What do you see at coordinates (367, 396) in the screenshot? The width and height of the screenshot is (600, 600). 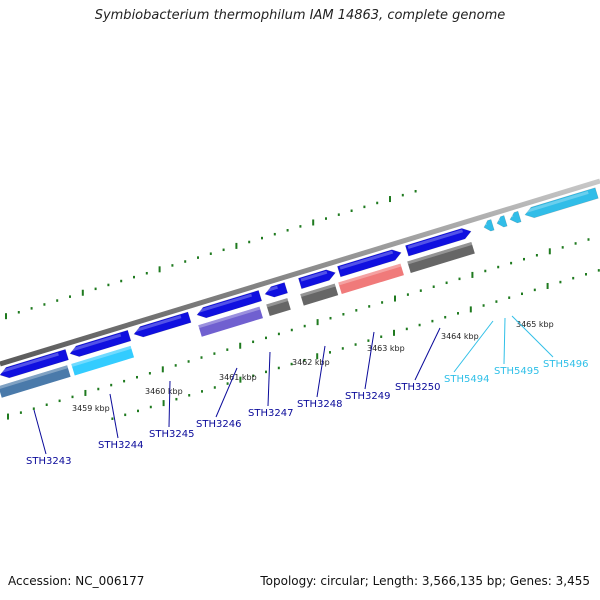 I see `gene-label-sth3249: STH3249` at bounding box center [367, 396].